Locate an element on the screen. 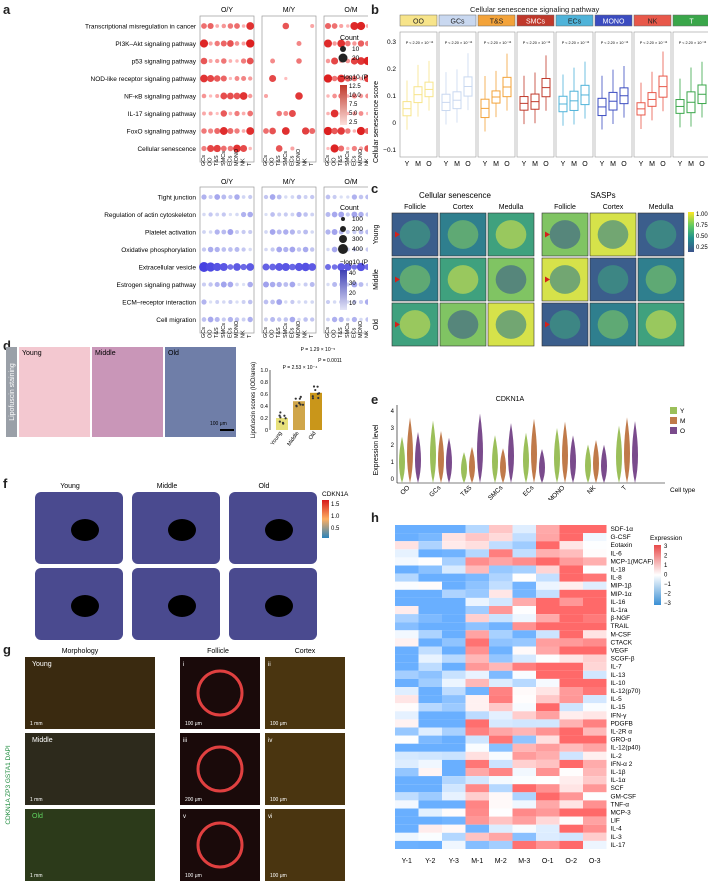  d-side-box is located at coordinates (11, 392).